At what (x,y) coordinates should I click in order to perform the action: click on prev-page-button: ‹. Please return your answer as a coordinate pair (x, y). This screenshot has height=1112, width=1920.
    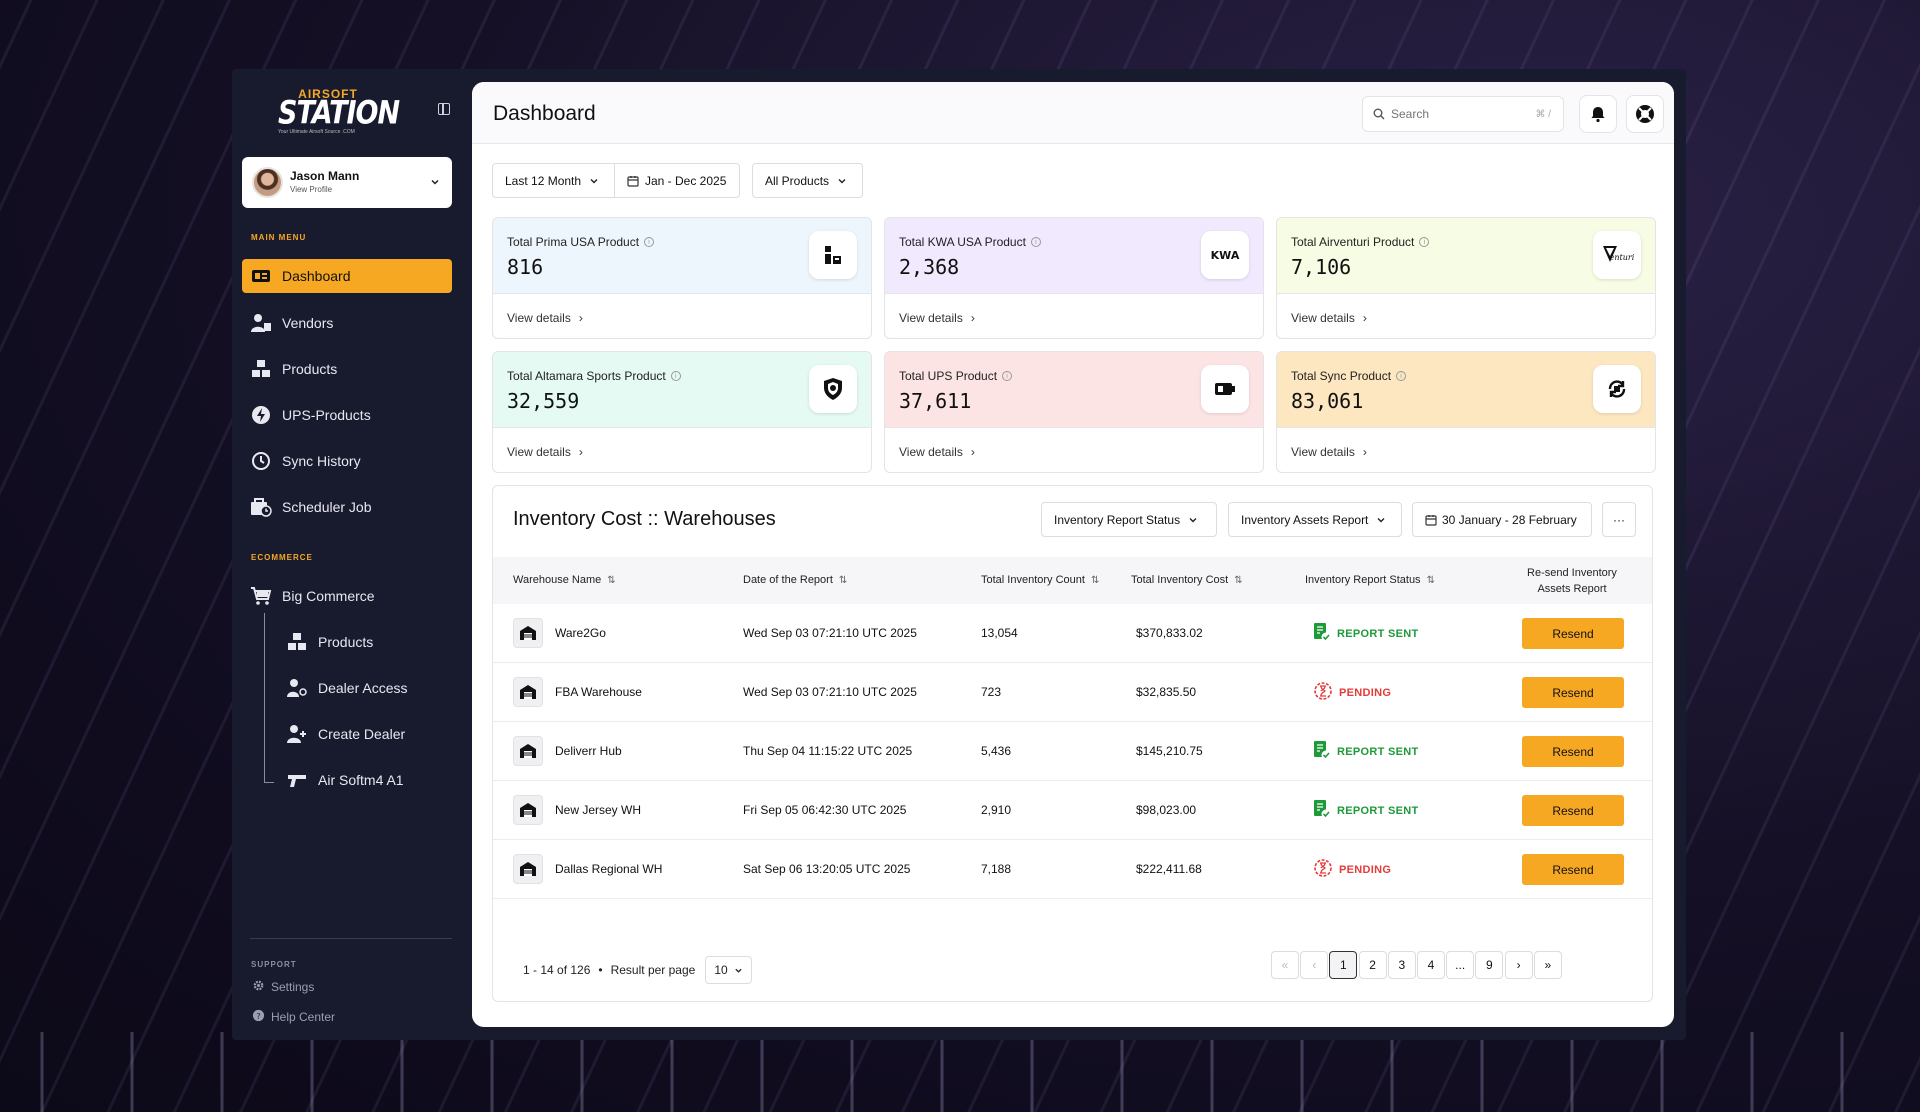
    Looking at the image, I should click on (1314, 965).